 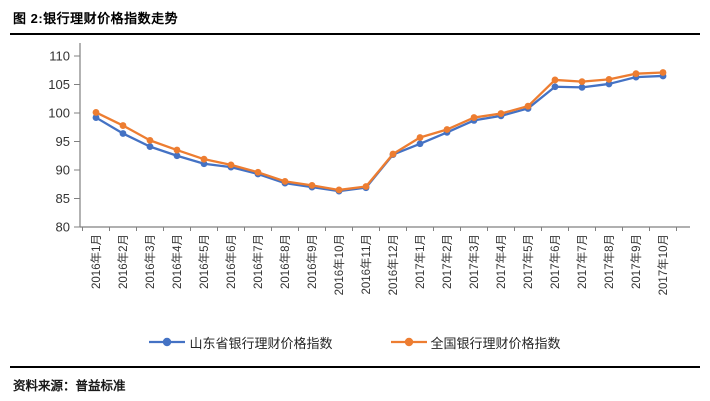 What do you see at coordinates (339, 264) in the screenshot?
I see `x-tick-label: 2016年10月` at bounding box center [339, 264].